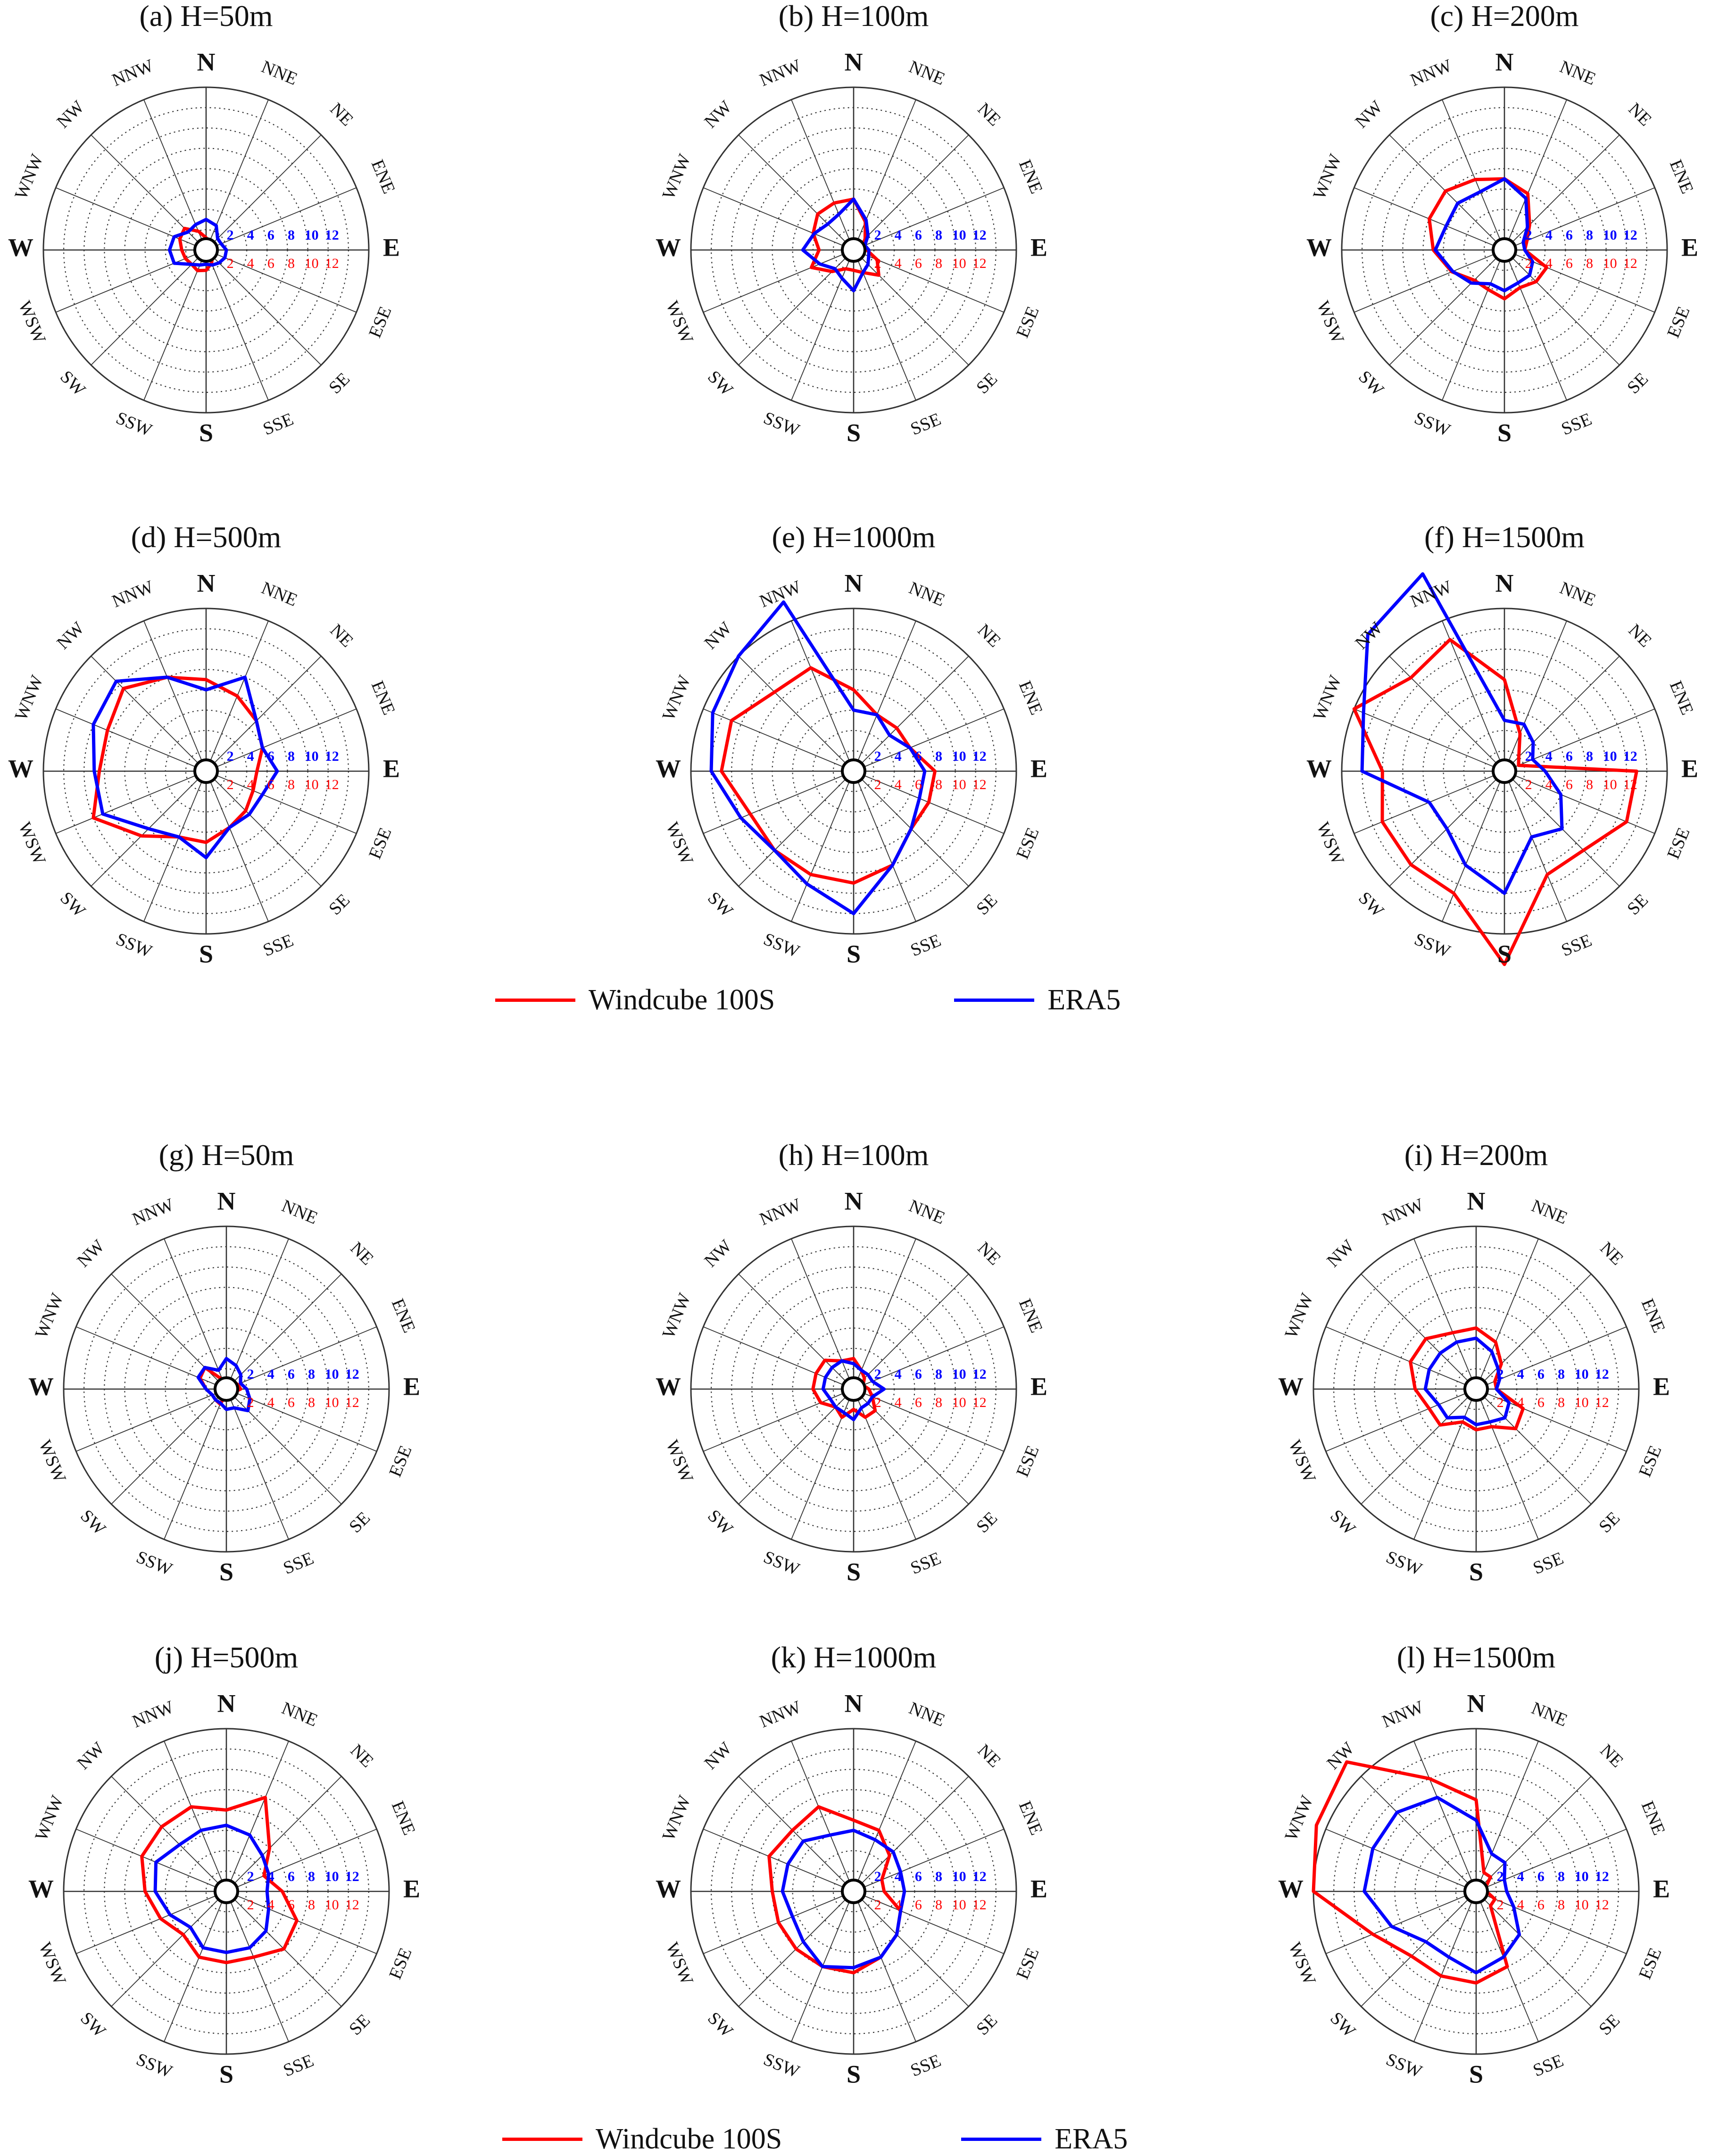  What do you see at coordinates (1582, 1905) in the screenshot?
I see `radial-tick-label-windcube: 10` at bounding box center [1582, 1905].